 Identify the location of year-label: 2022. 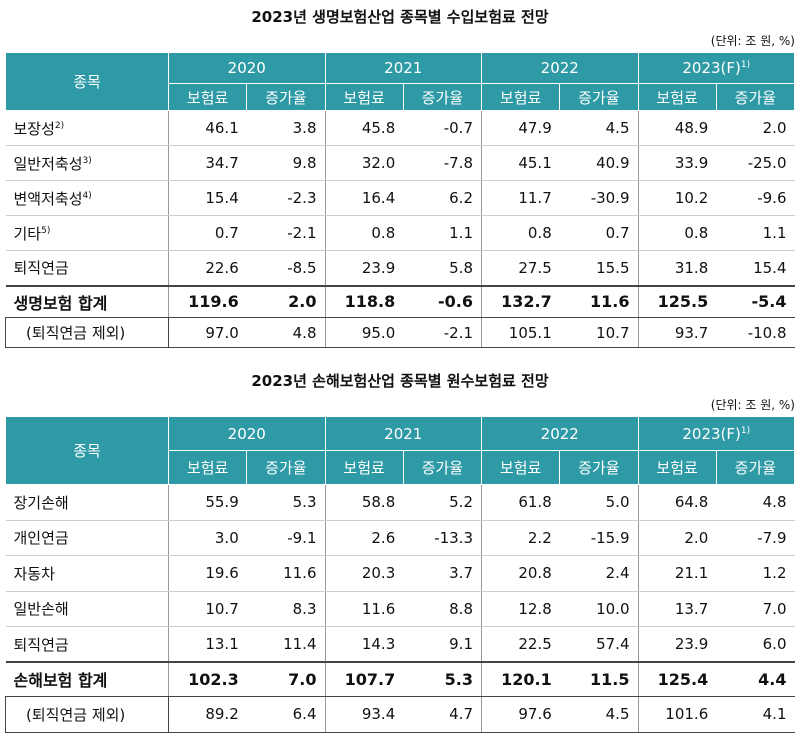
(559, 433).